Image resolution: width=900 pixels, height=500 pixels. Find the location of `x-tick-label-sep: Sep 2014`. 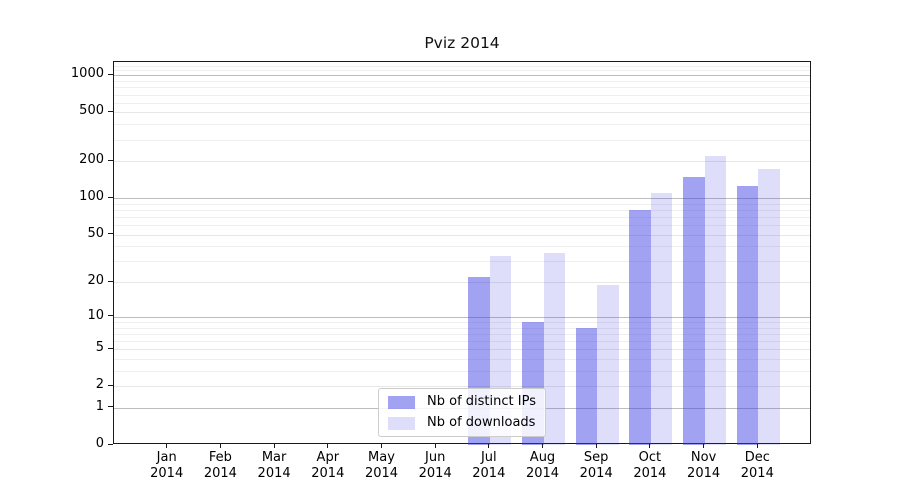

x-tick-label-sep: Sep 2014 is located at coordinates (596, 465).